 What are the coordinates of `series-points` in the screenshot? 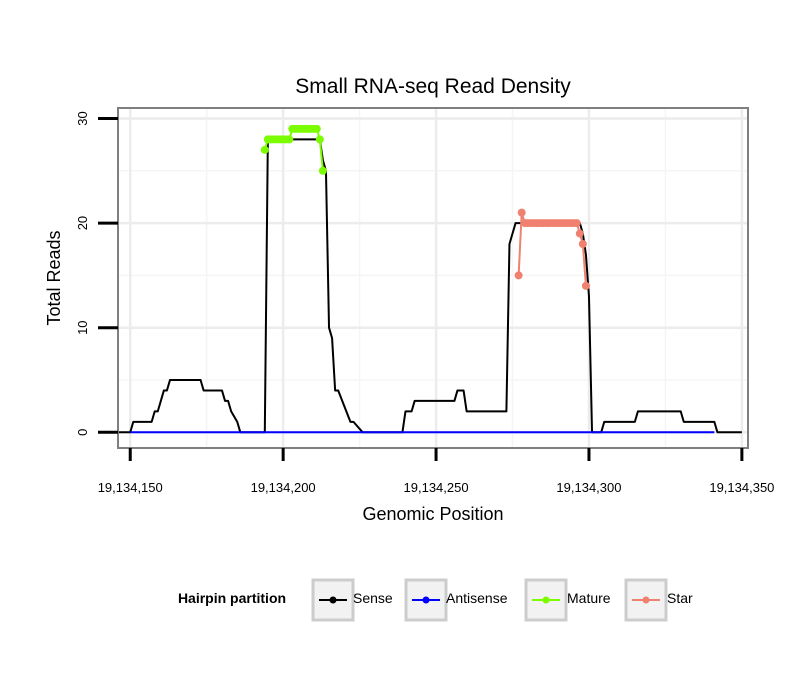 It's located at (425, 207).